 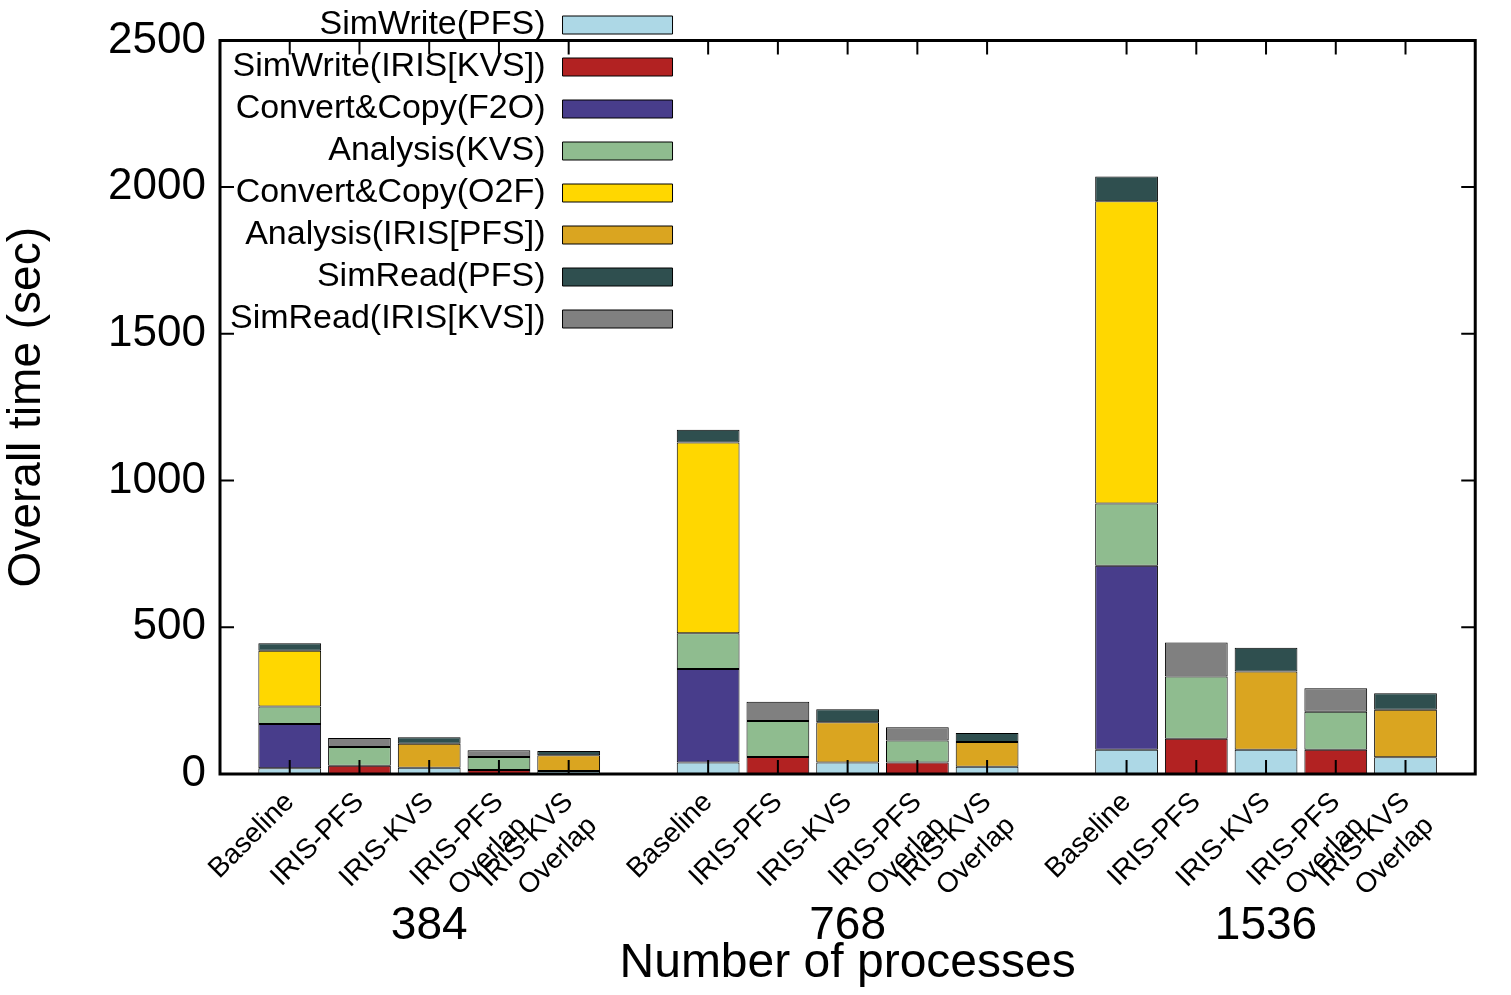 What do you see at coordinates (395, 232) in the screenshot?
I see `legend-label: Analysis(IRIS[PFS])` at bounding box center [395, 232].